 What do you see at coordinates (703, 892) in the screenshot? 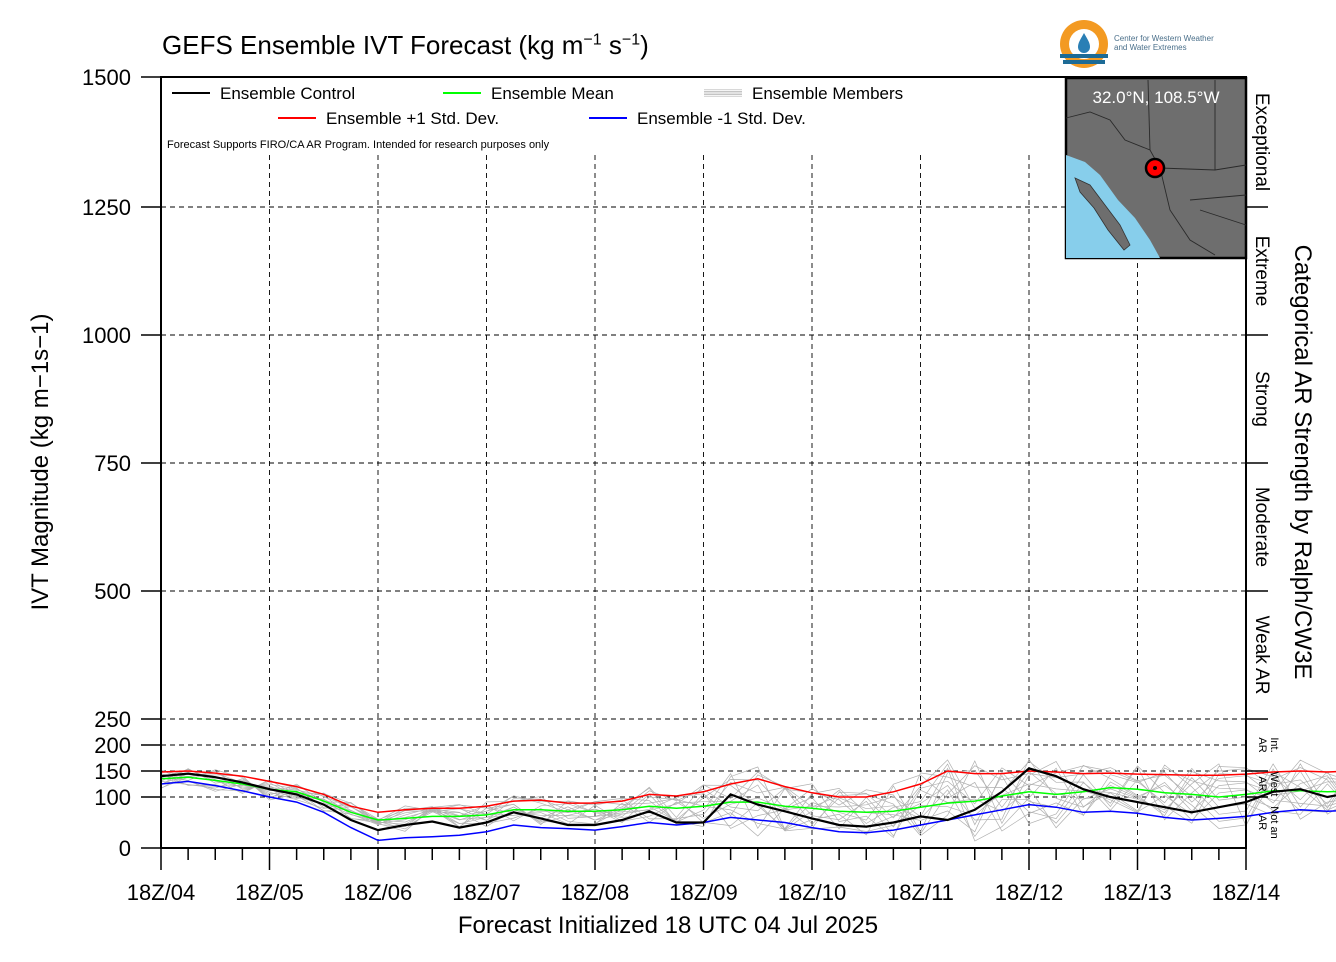
I see `x-tick-label: 18Z/09` at bounding box center [703, 892].